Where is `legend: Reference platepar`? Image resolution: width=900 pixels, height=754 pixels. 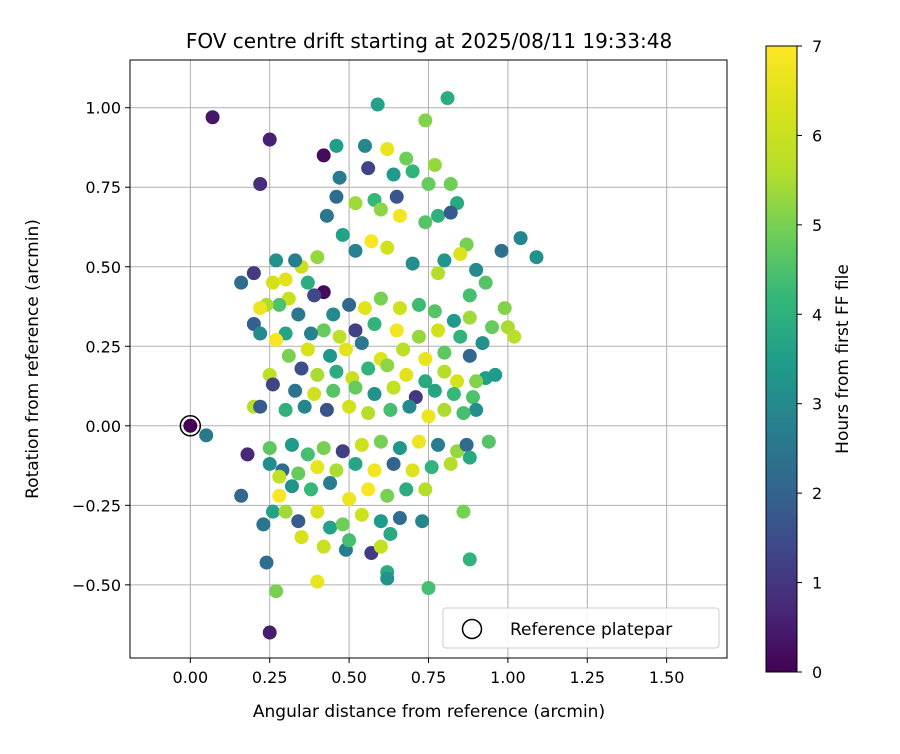 legend: Reference platepar is located at coordinates (581, 628).